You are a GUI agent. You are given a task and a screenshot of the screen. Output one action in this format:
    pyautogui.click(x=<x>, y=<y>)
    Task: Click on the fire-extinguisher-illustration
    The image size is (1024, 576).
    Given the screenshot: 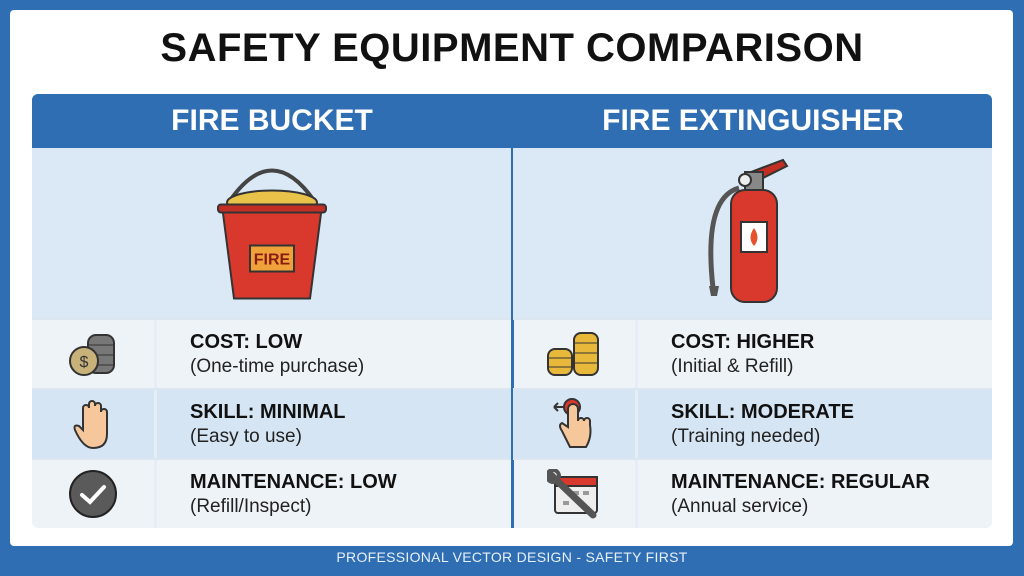 What is the action you would take?
    pyautogui.click(x=752, y=233)
    